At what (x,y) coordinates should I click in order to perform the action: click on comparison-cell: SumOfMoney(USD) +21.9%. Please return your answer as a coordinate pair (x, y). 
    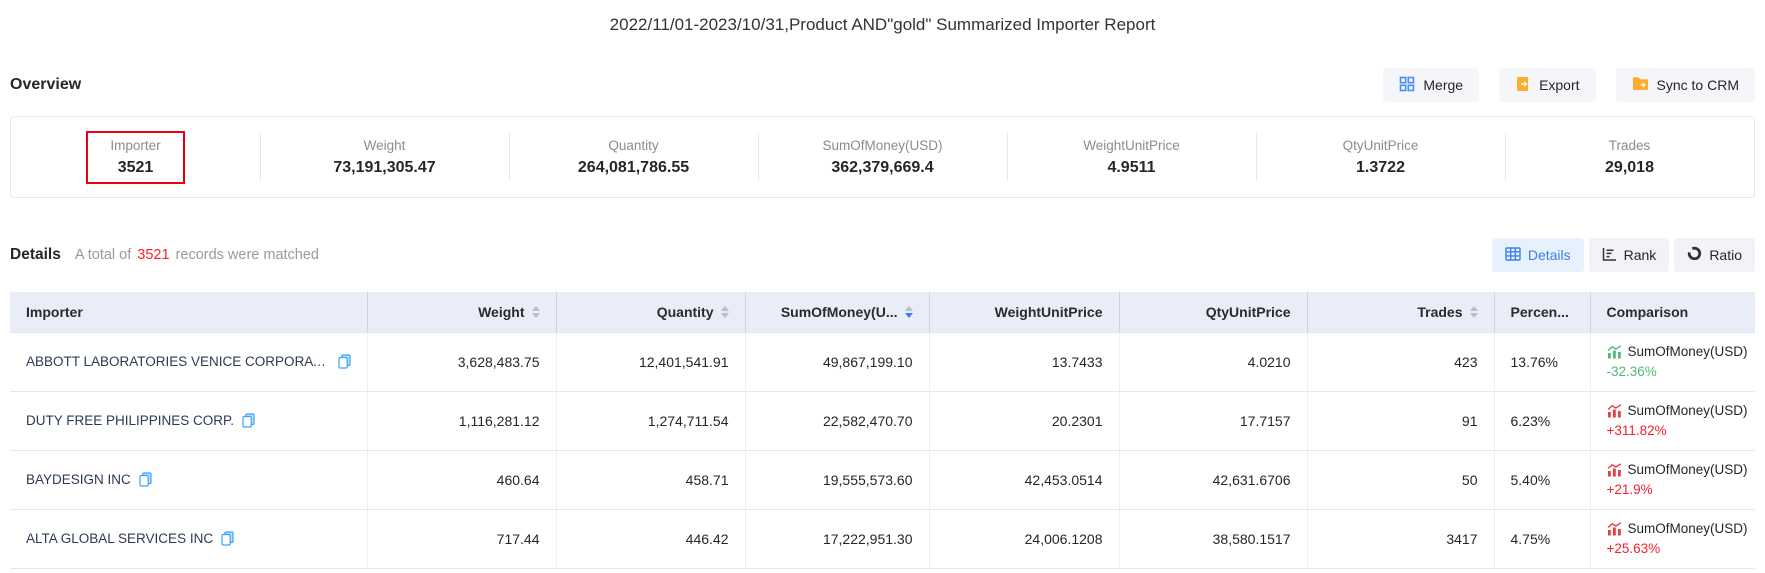
    Looking at the image, I should click on (1672, 480).